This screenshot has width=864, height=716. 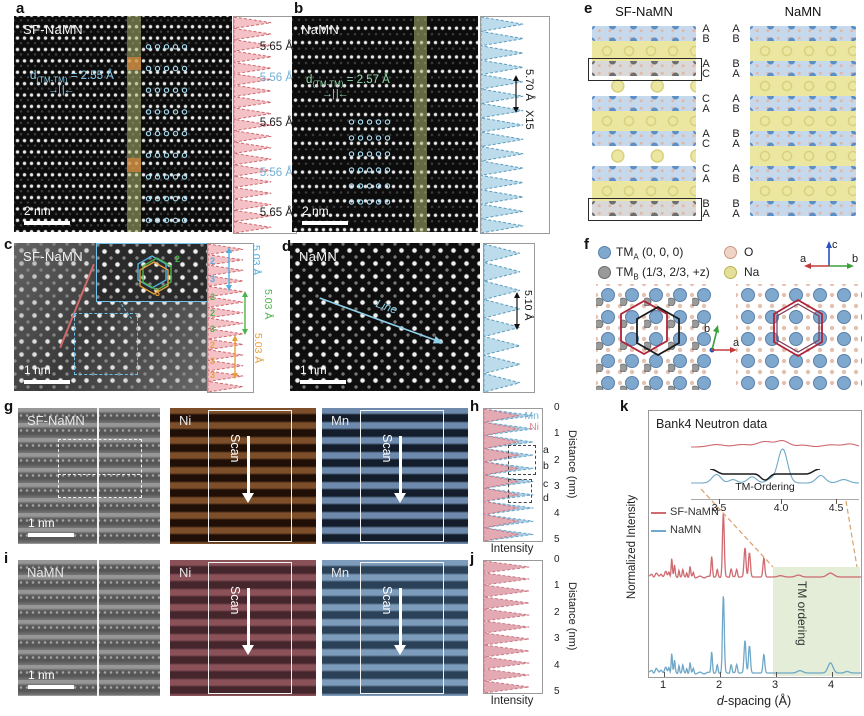 What do you see at coordinates (650, 253) in the screenshot?
I see `legend-tma: TMA (0, 0, 0)` at bounding box center [650, 253].